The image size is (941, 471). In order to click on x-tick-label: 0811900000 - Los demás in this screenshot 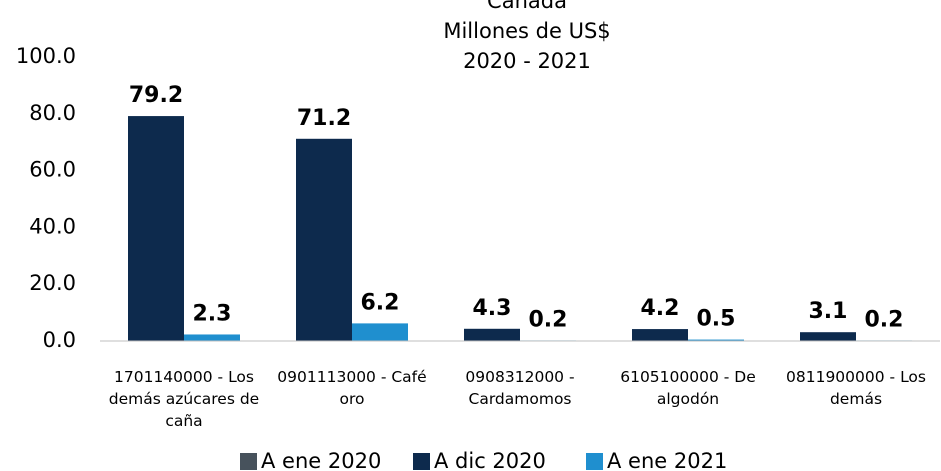, I will do `click(856, 388)`.